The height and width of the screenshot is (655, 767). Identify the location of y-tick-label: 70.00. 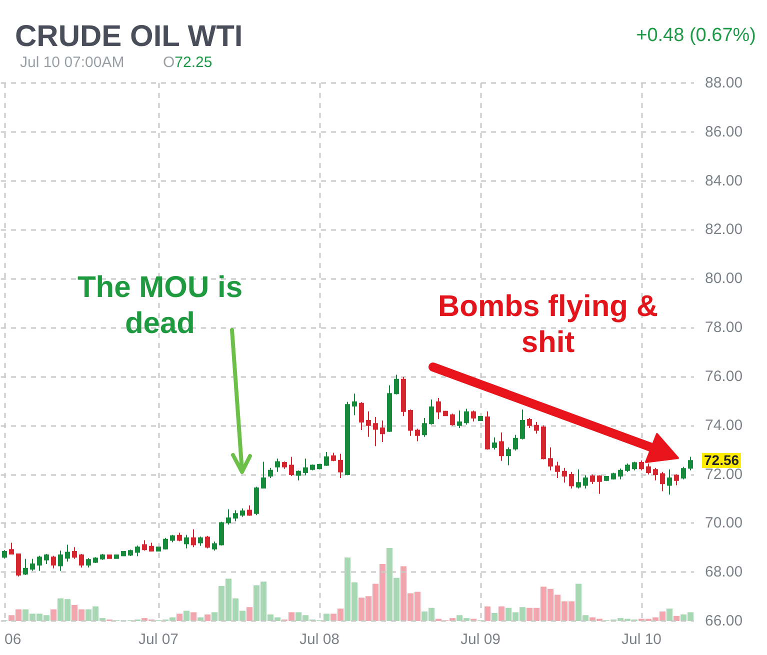
(724, 523).